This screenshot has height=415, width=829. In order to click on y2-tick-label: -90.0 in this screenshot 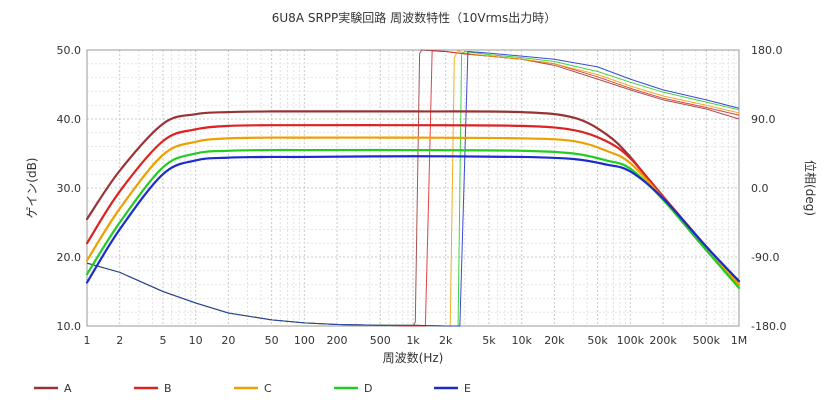, I will do `click(765, 257)`.